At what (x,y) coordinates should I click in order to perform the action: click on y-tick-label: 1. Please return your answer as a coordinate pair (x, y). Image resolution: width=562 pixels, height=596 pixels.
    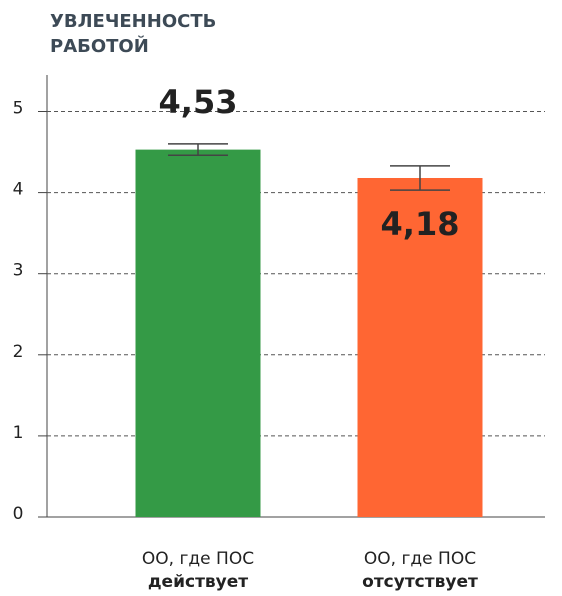
    Looking at the image, I should click on (18, 433).